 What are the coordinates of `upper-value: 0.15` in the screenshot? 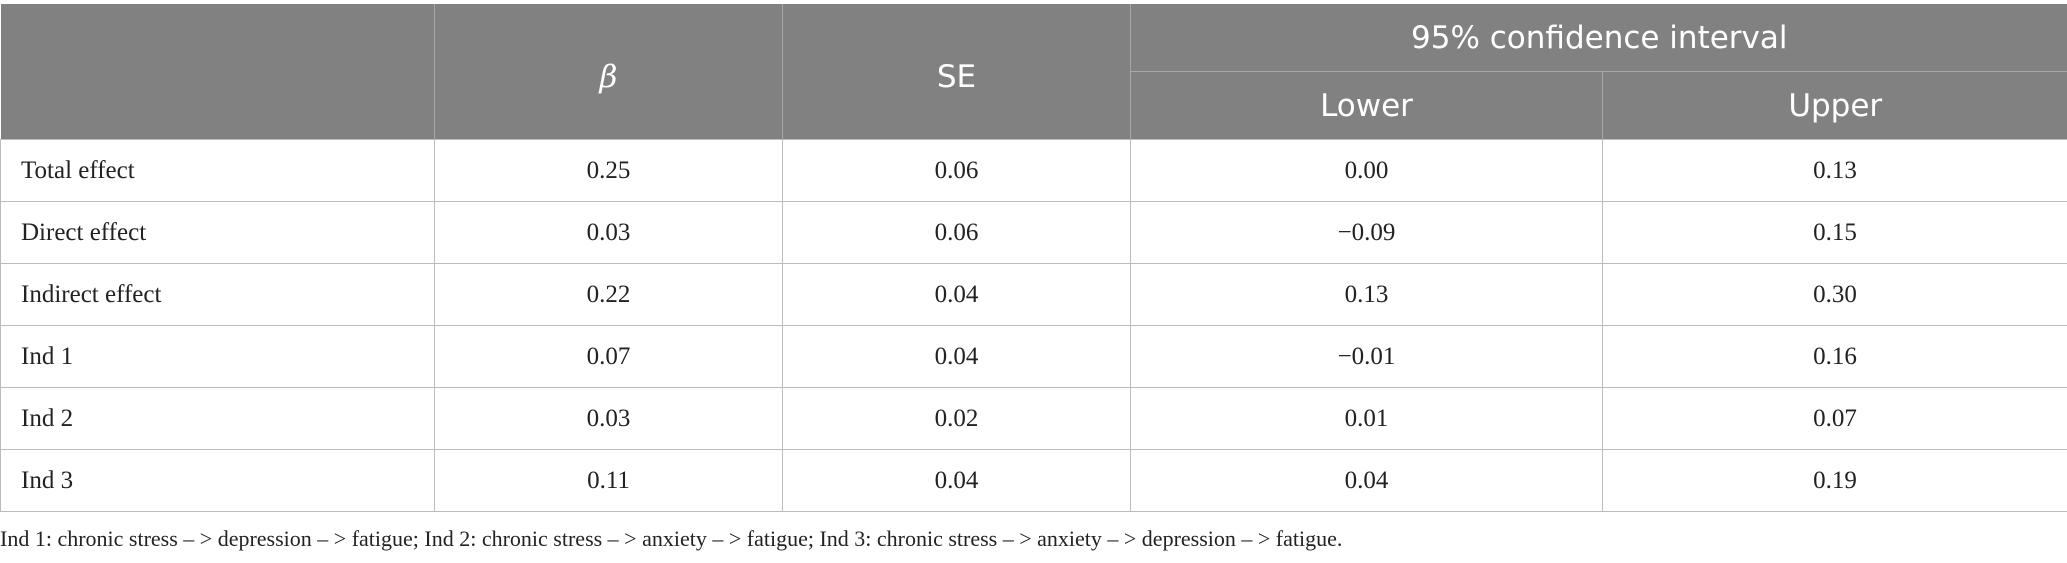 It's located at (1834, 232).